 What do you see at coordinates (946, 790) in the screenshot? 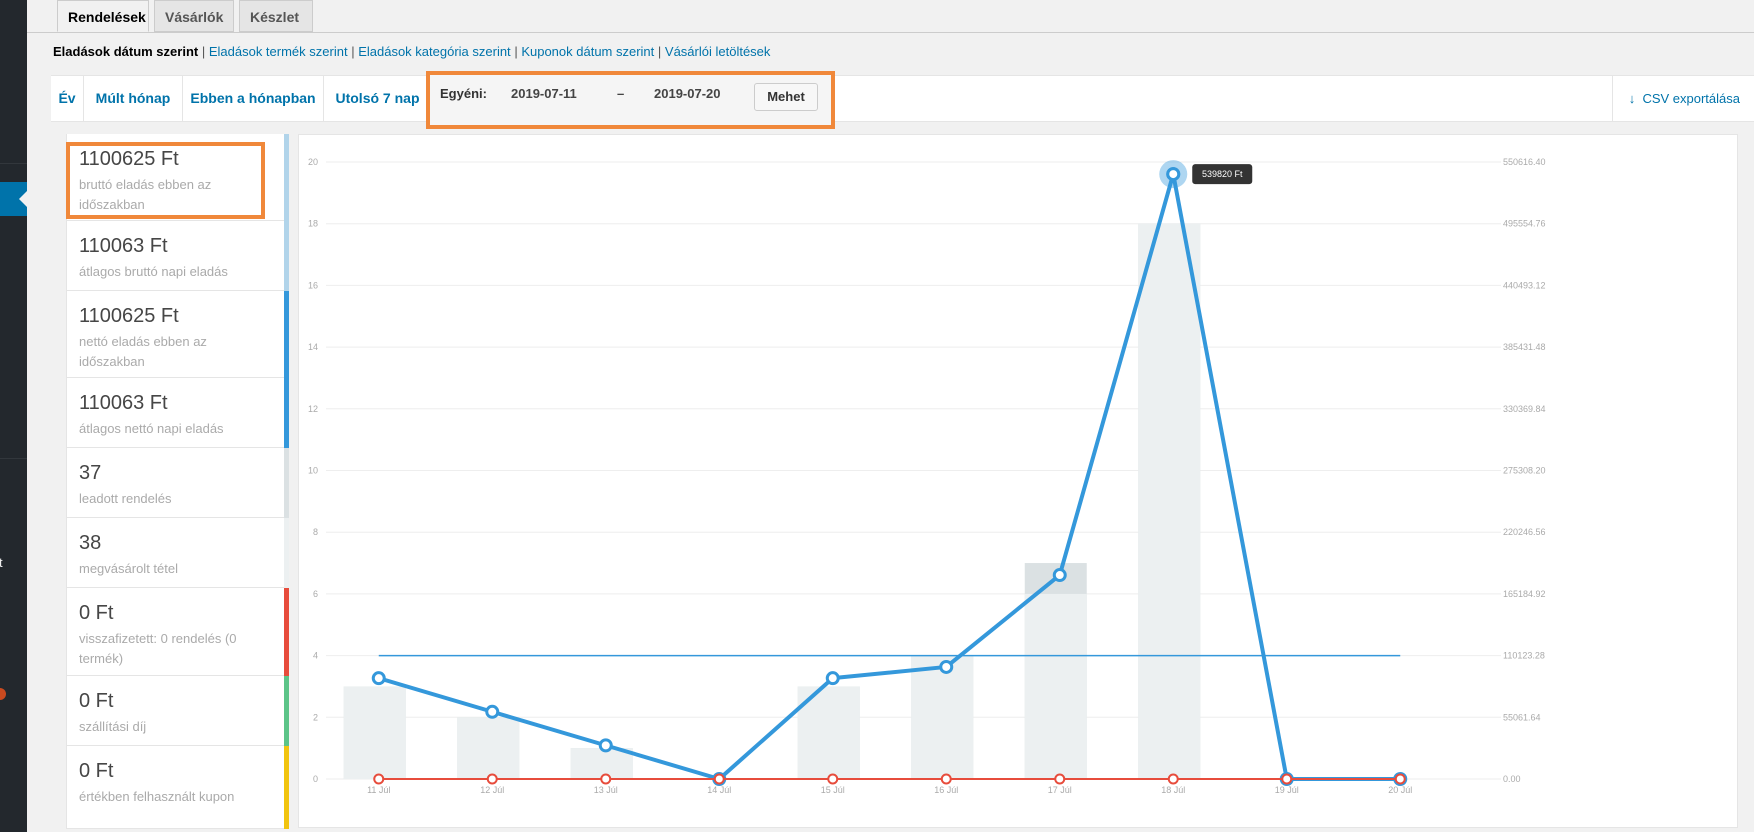
I see `x-tick-label: 16 Júl` at bounding box center [946, 790].